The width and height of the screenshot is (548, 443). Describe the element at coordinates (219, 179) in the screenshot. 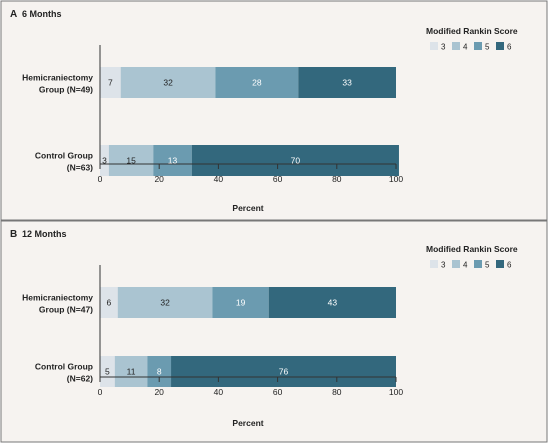

I see `panel-a-x-tick-label-40: 40` at that location.